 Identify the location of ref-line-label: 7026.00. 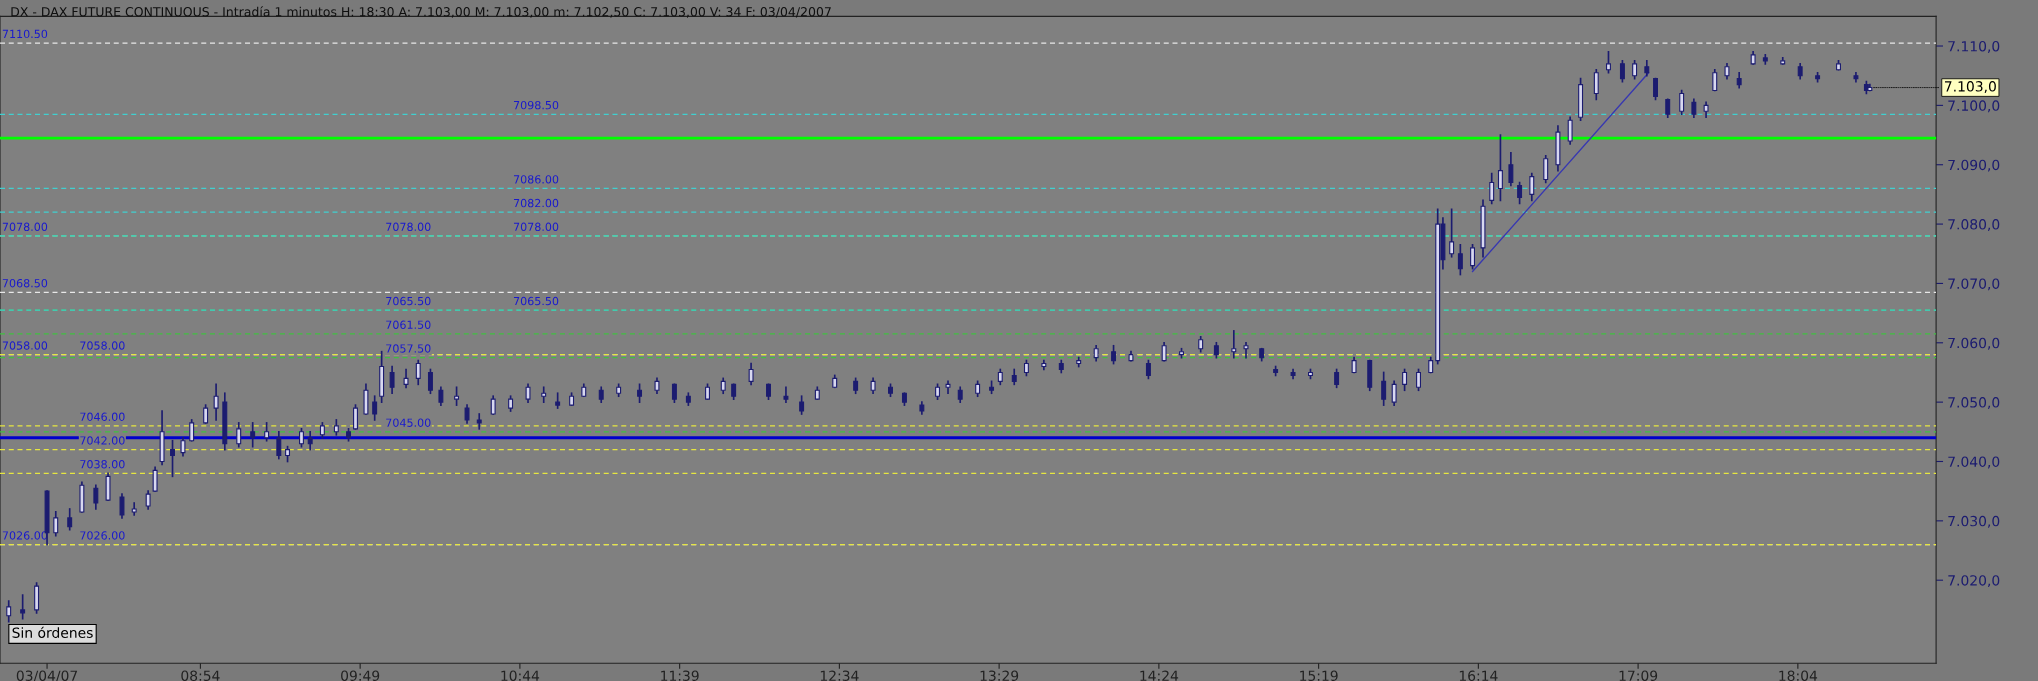
(102, 535).